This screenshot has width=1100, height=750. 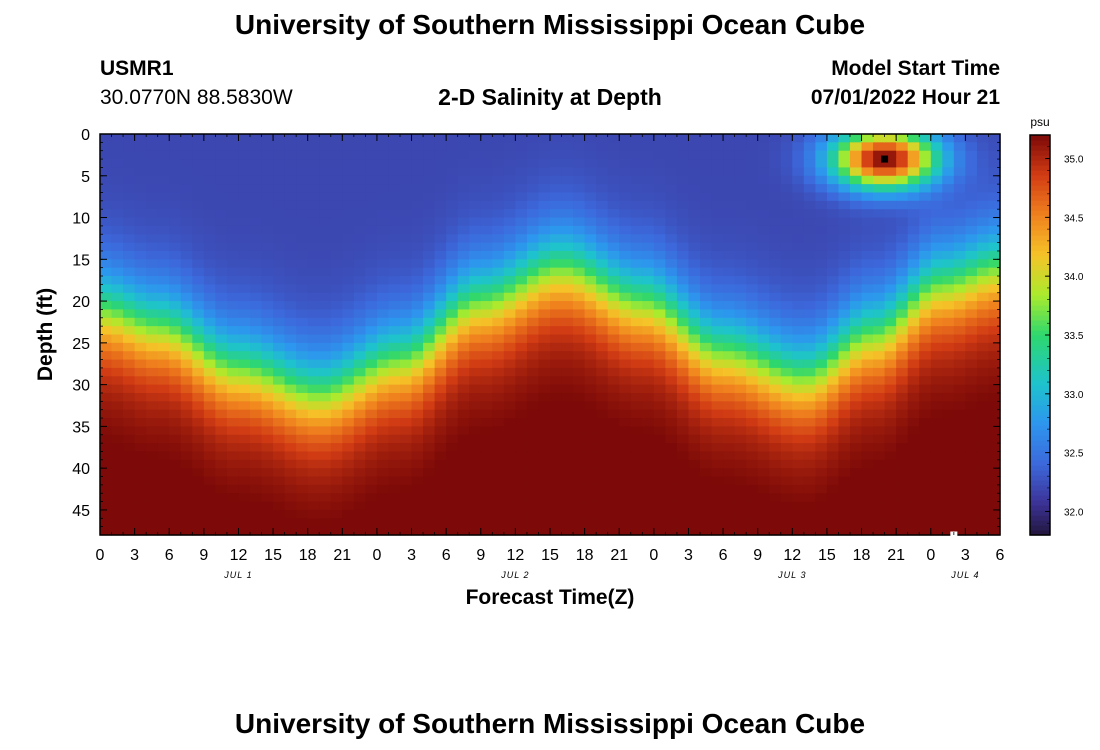 What do you see at coordinates (81, 302) in the screenshot?
I see `y-tick-label: 20` at bounding box center [81, 302].